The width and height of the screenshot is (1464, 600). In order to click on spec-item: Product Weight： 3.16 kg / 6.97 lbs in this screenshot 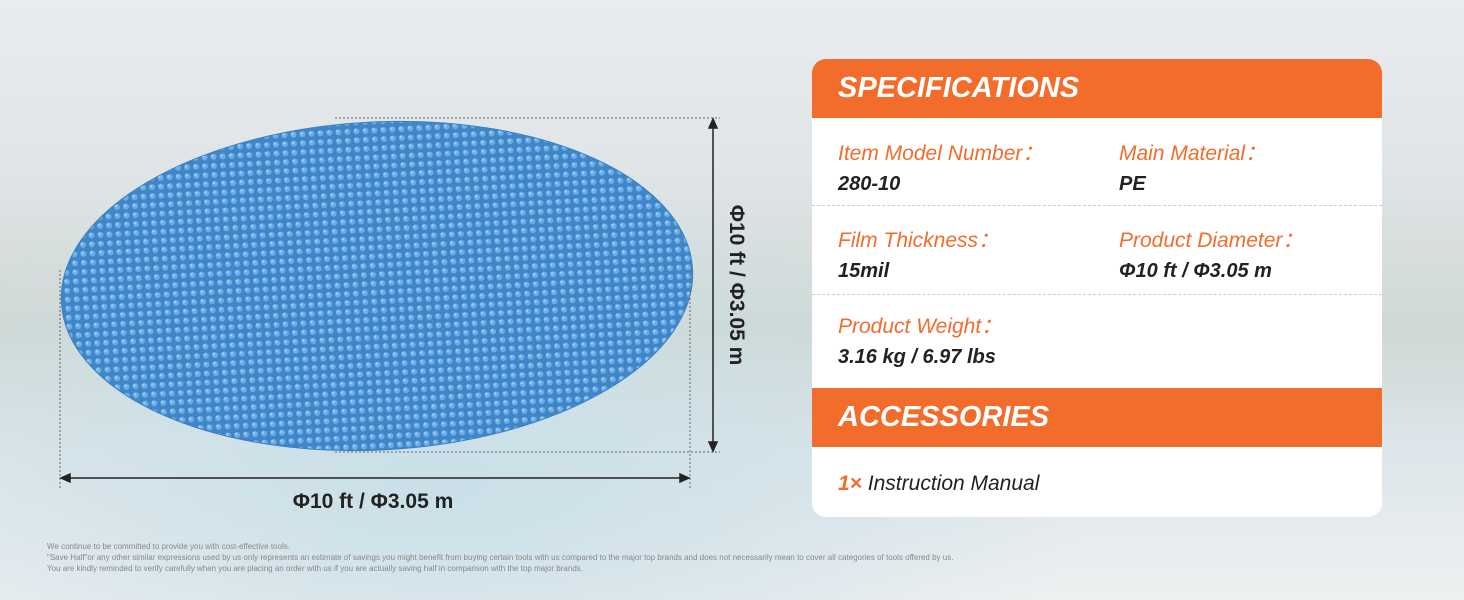, I will do `click(973, 339)`.